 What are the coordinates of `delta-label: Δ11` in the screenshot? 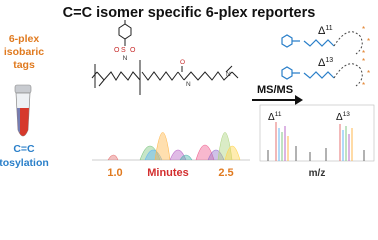 It's located at (325, 31).